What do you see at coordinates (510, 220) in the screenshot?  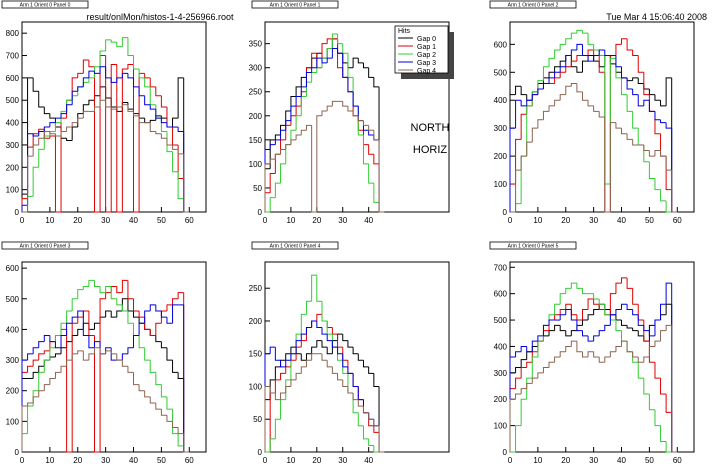 I see `x-tick-label: 0` at bounding box center [510, 220].